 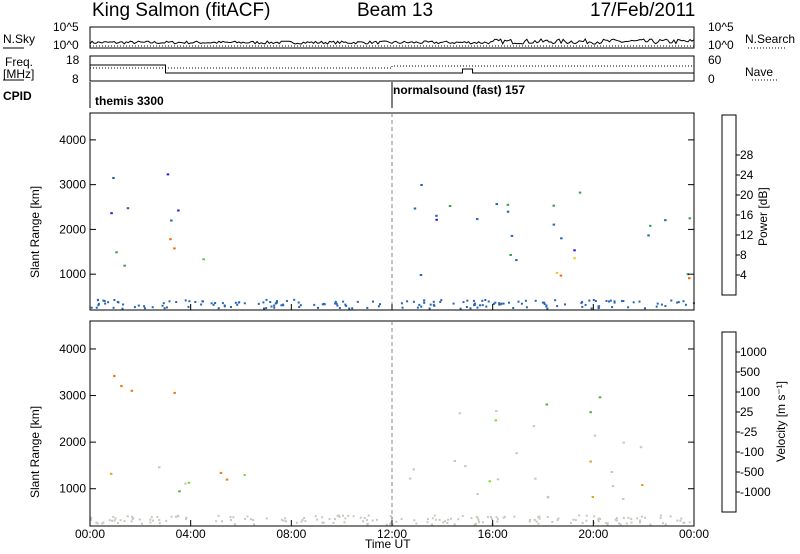 I want to click on beam-title: Beam 13, so click(x=395, y=10).